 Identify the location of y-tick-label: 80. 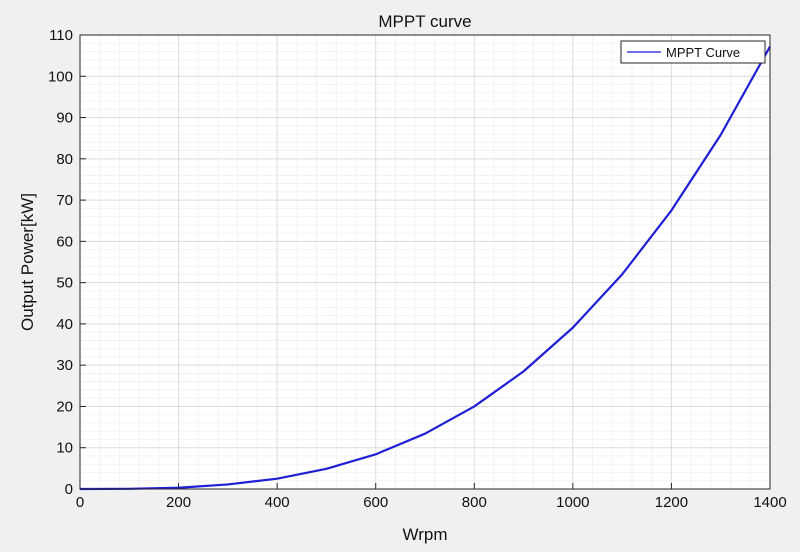
(64, 159).